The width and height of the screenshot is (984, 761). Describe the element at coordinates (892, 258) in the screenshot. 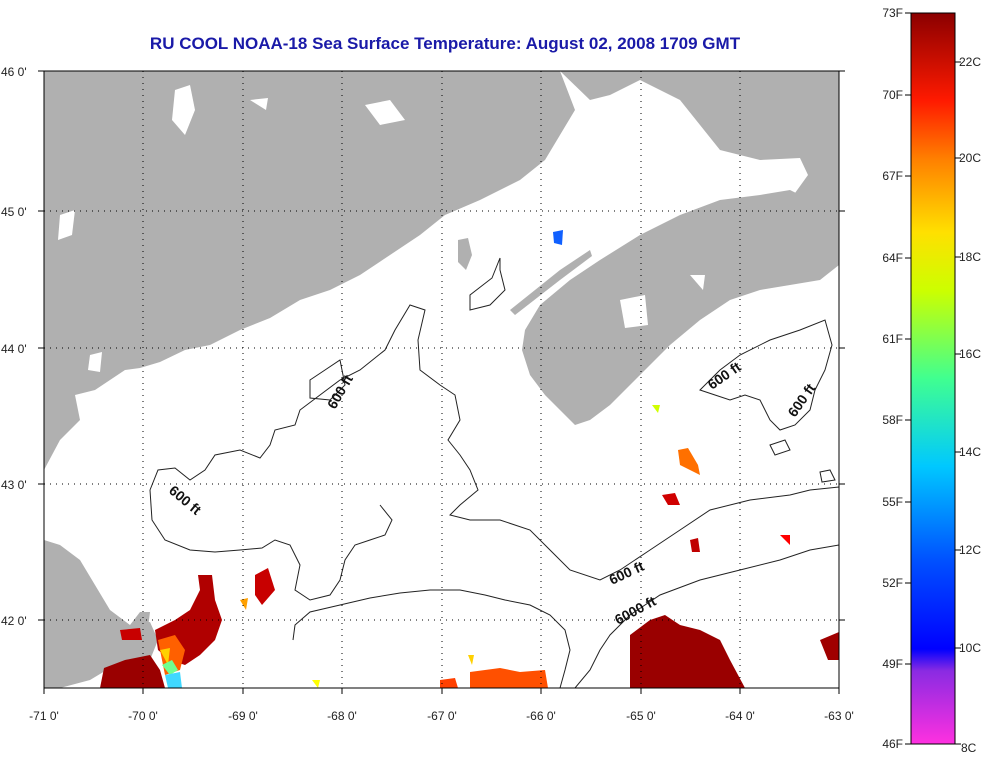

I see `colorbar-f-label: 64F` at that location.